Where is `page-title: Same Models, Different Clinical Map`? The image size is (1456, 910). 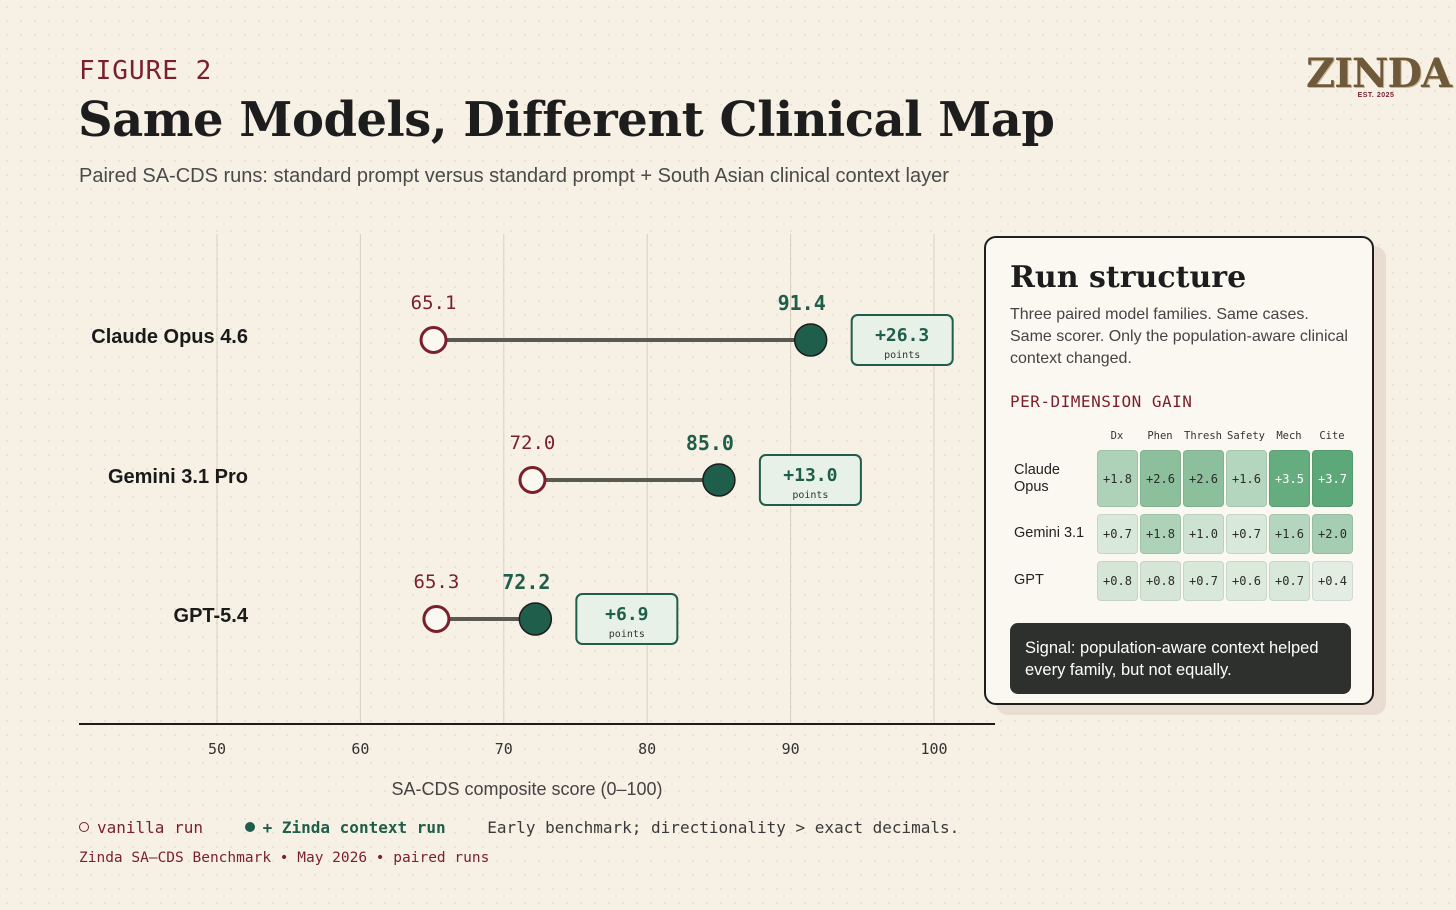 page-title: Same Models, Different Clinical Map is located at coordinates (566, 120).